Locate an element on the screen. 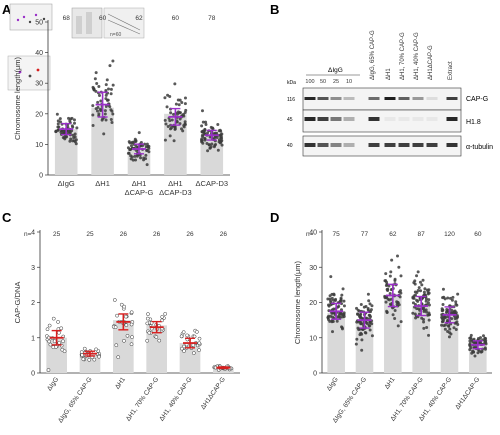  n-prefix: n= is located at coordinates (28, 234).